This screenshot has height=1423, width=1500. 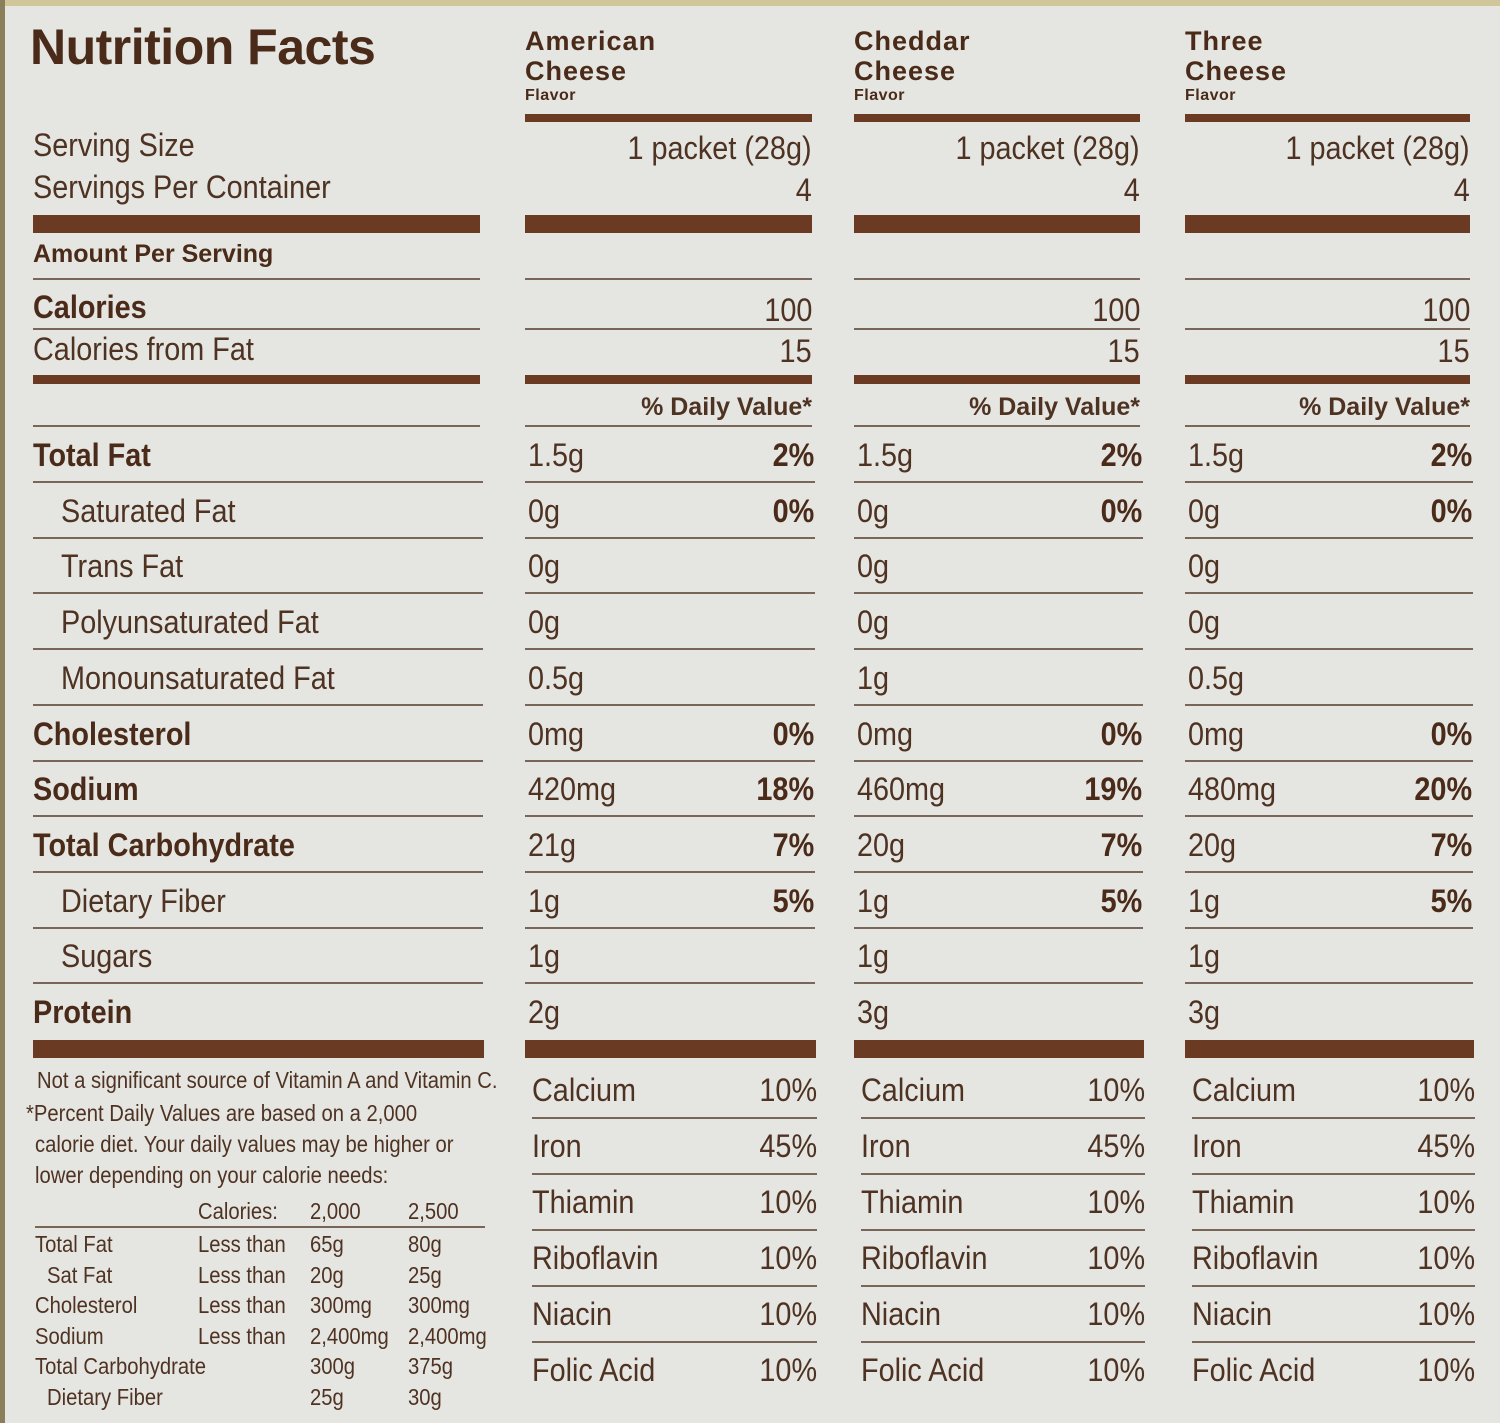 I want to click on dv-table-header: 2,000, so click(x=335, y=1211).